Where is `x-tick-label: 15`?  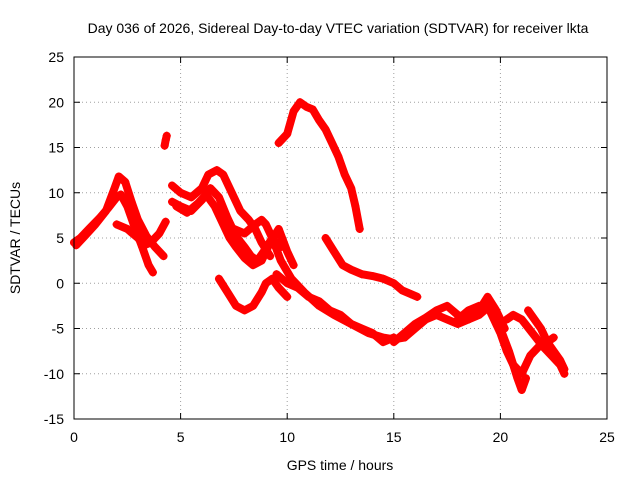
x-tick-label: 15 is located at coordinates (394, 437).